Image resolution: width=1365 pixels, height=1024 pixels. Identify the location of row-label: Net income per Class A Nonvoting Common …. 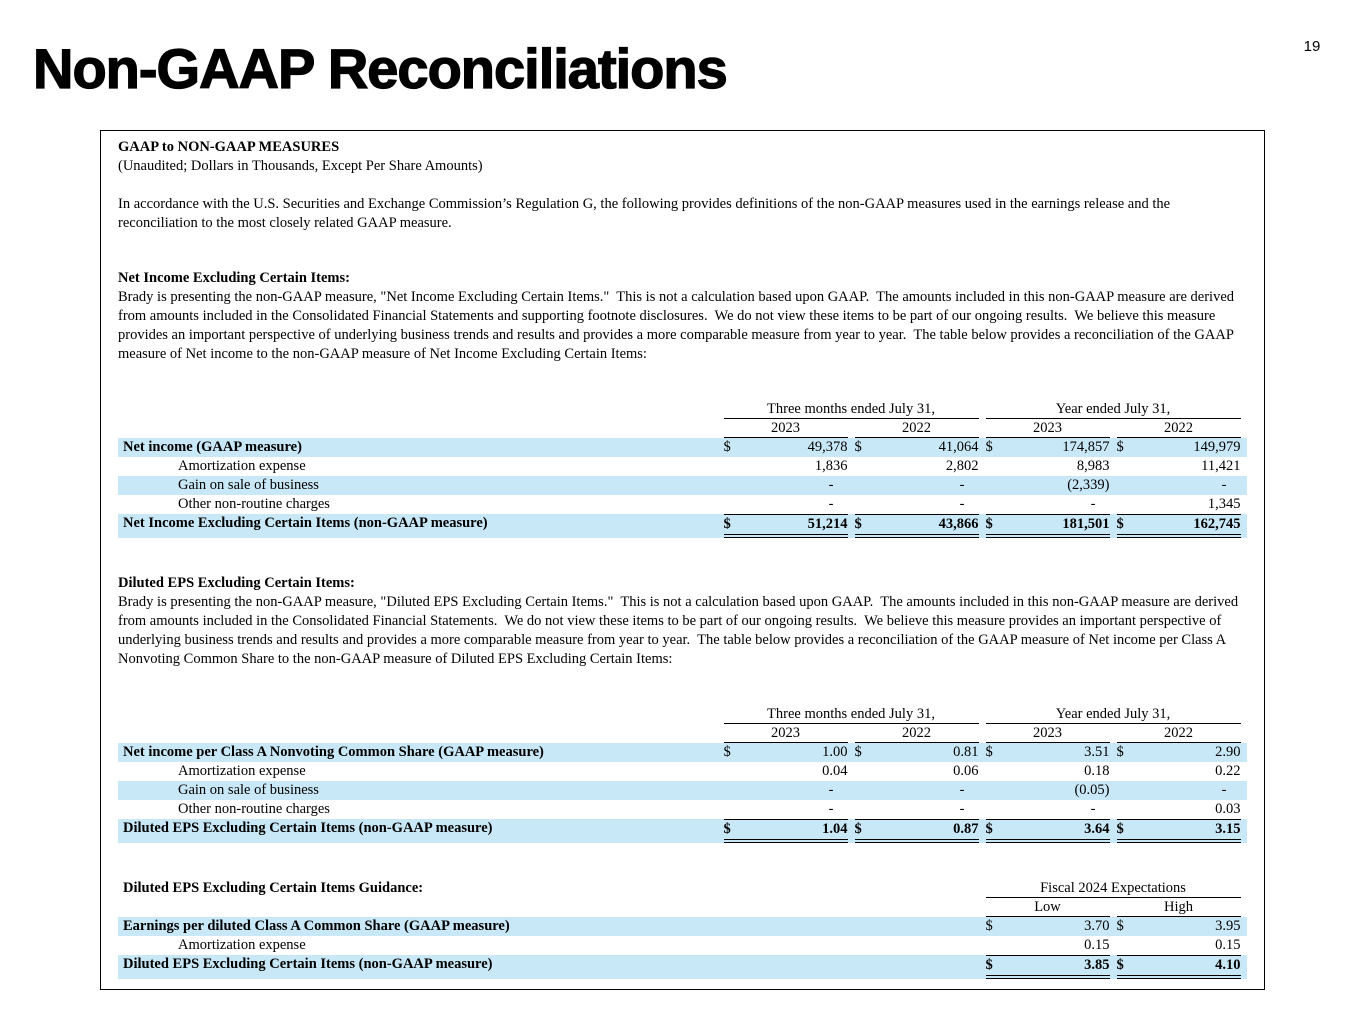
(333, 752).